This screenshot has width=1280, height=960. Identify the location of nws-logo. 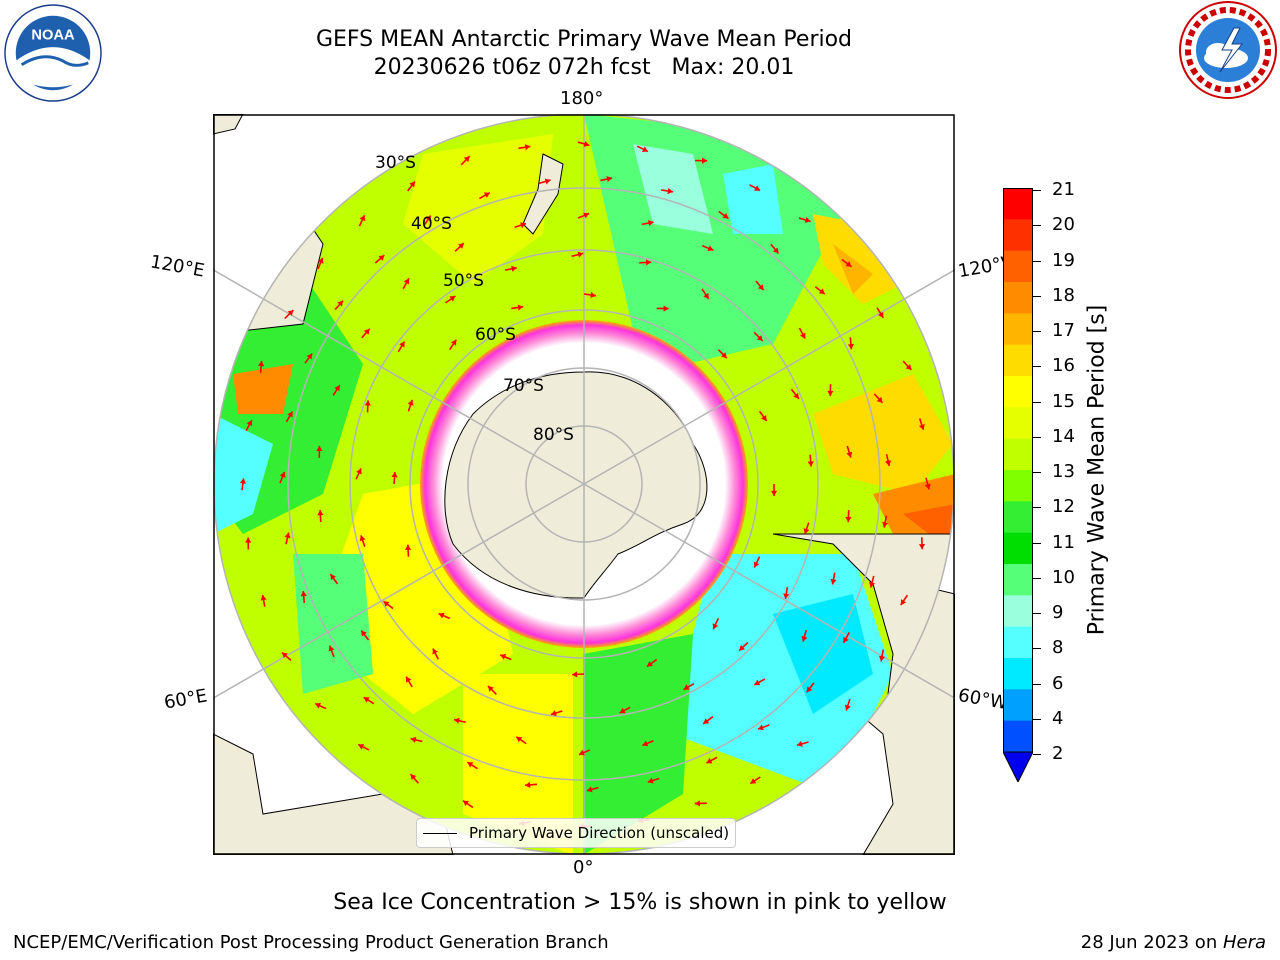
(1228, 50).